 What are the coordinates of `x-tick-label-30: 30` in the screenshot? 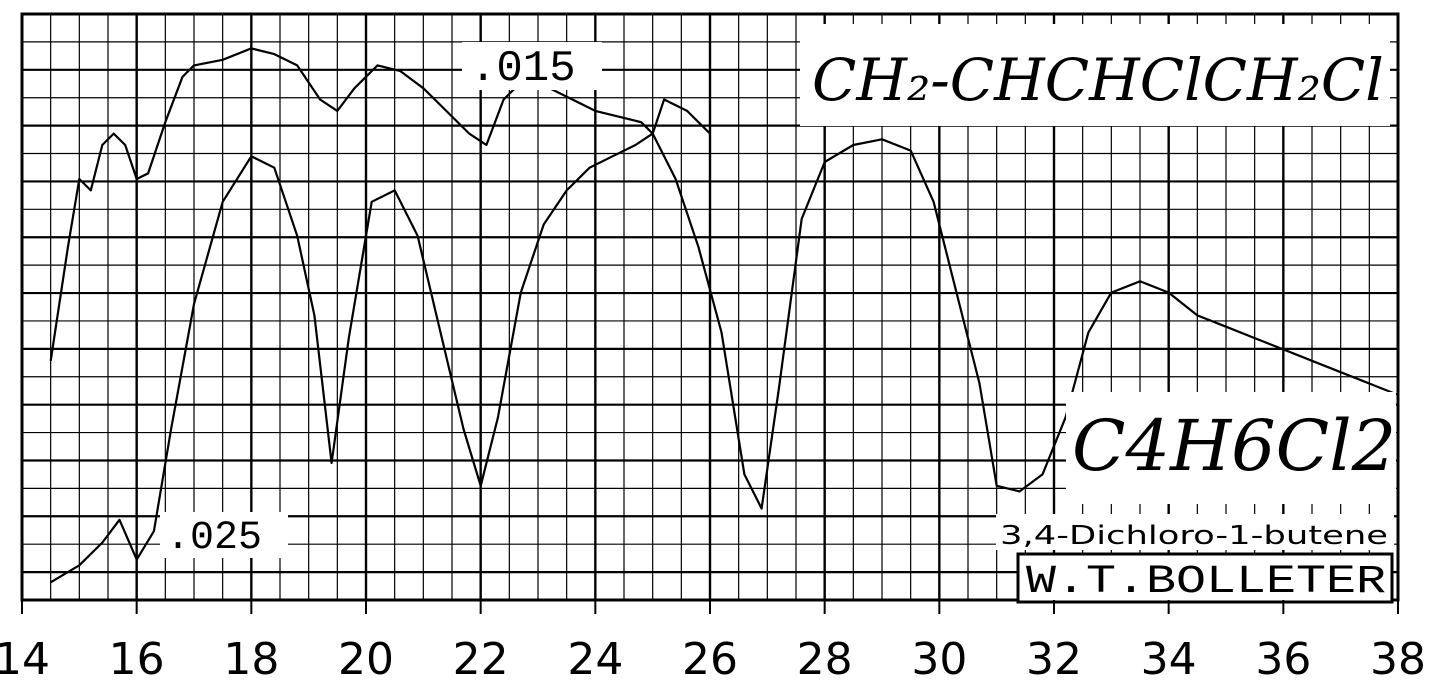 It's located at (939, 659).